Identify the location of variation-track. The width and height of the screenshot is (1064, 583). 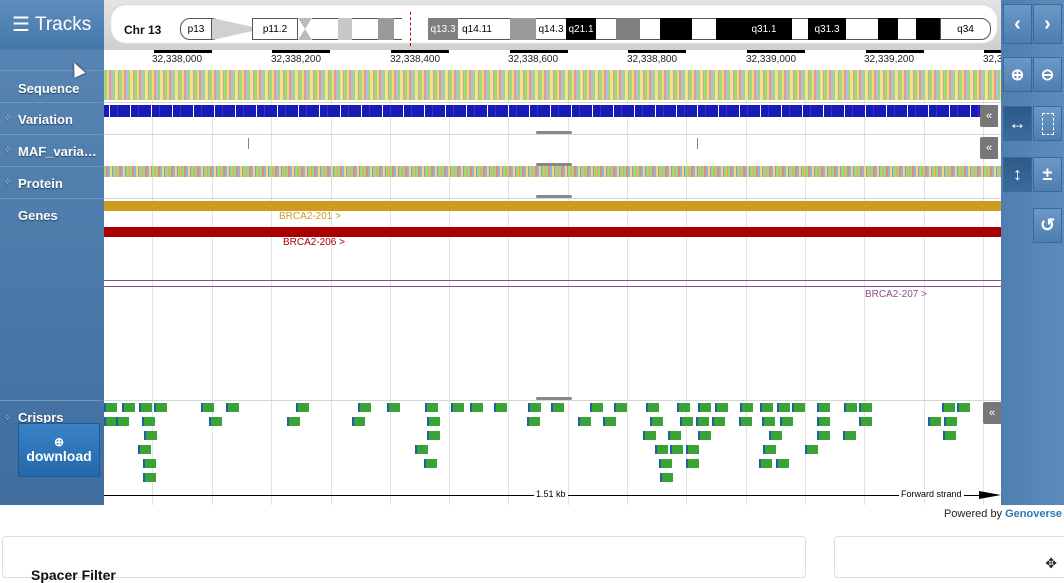
(543, 111).